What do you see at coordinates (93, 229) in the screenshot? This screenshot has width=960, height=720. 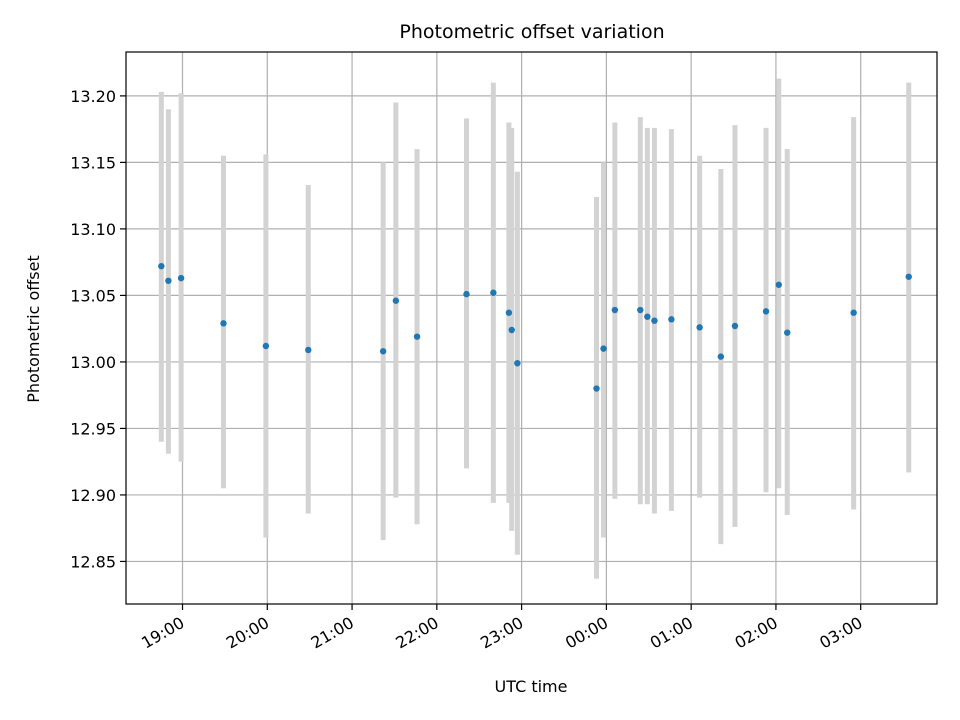 I see `y-tick-label: 13.10` at bounding box center [93, 229].